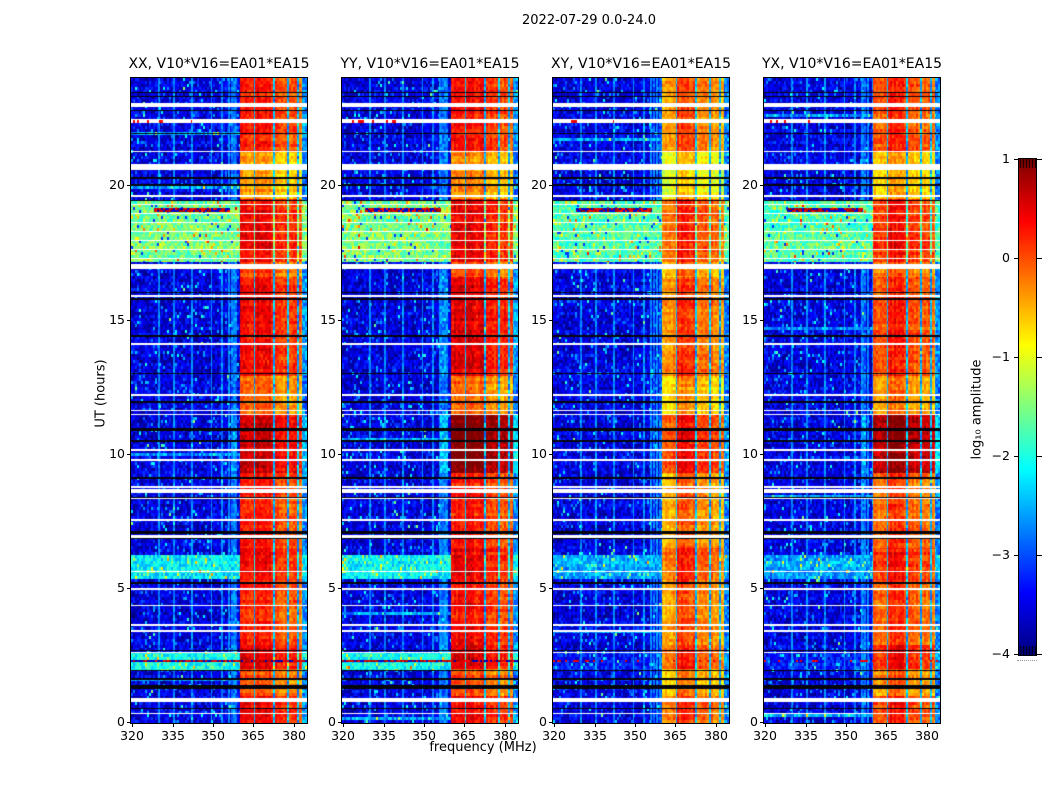 Image resolution: width=1050 pixels, height=800 pixels. I want to click on spectrogram-panel-xx, so click(219, 400).